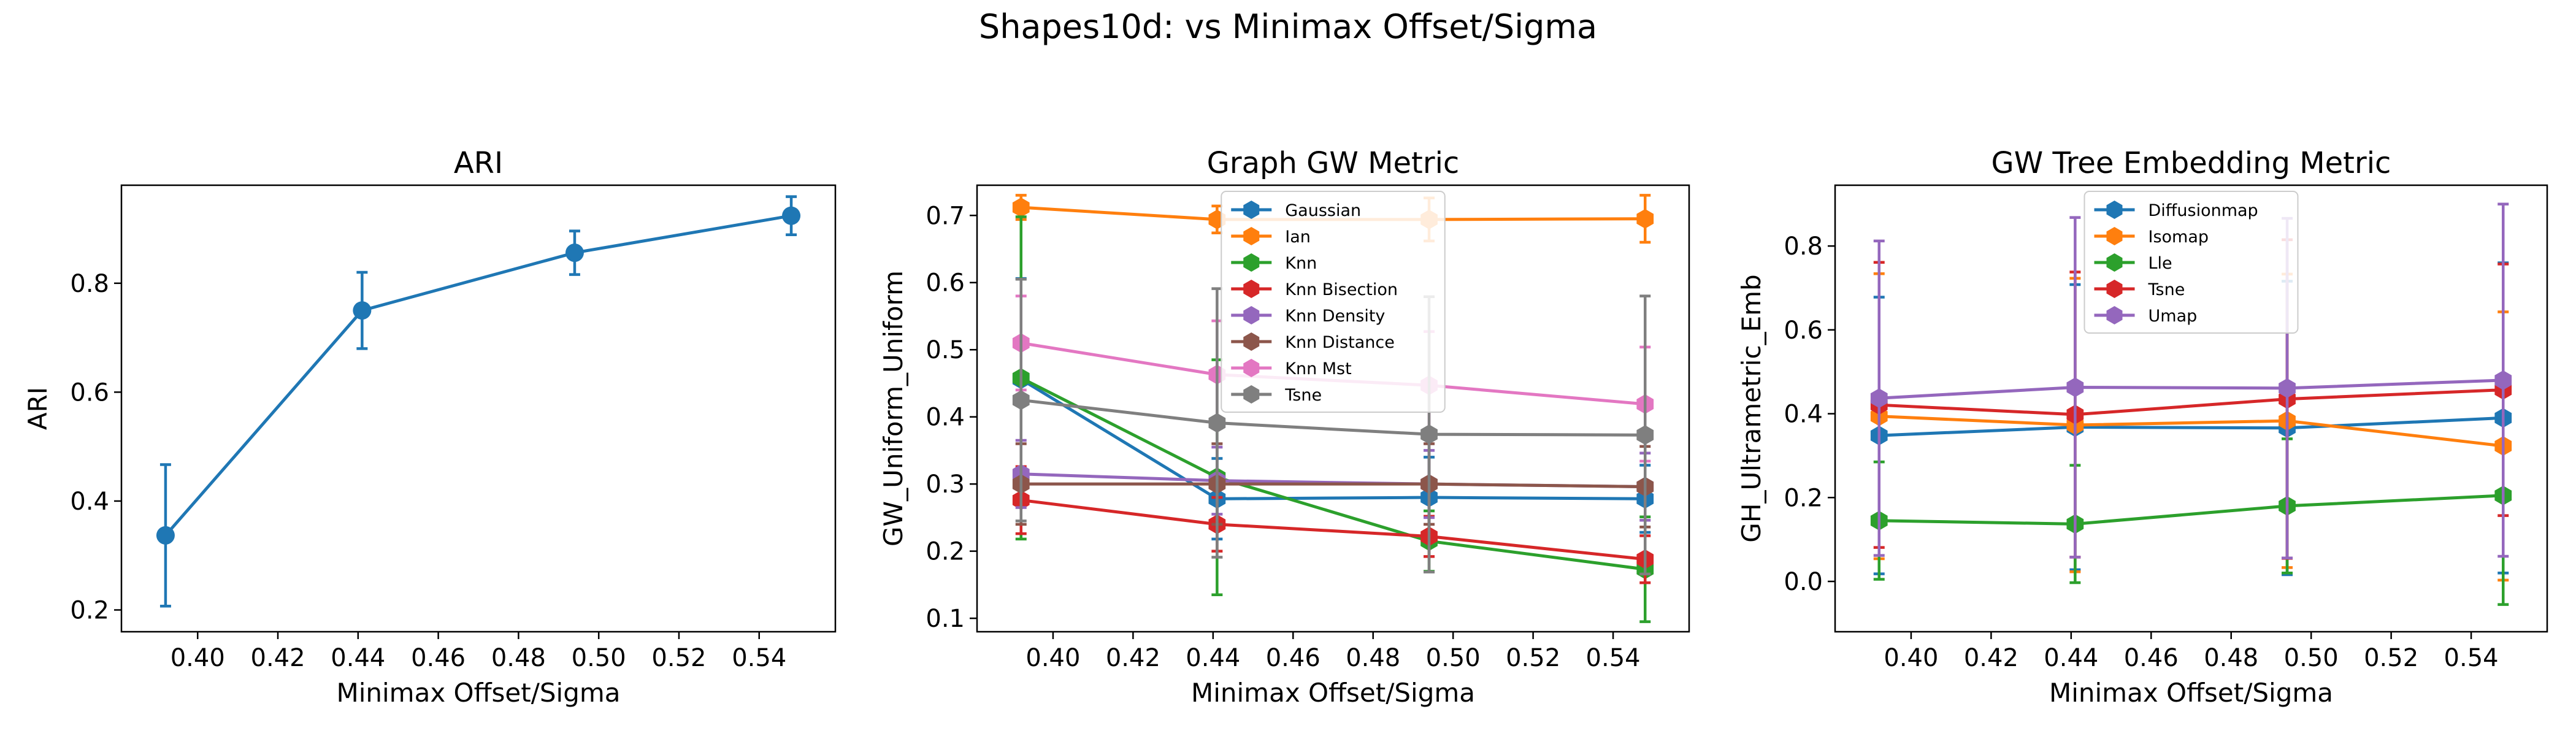 The image size is (2576, 736). Describe the element at coordinates (1291, 368) in the screenshot. I see `legend-item: Knn Mst` at that location.